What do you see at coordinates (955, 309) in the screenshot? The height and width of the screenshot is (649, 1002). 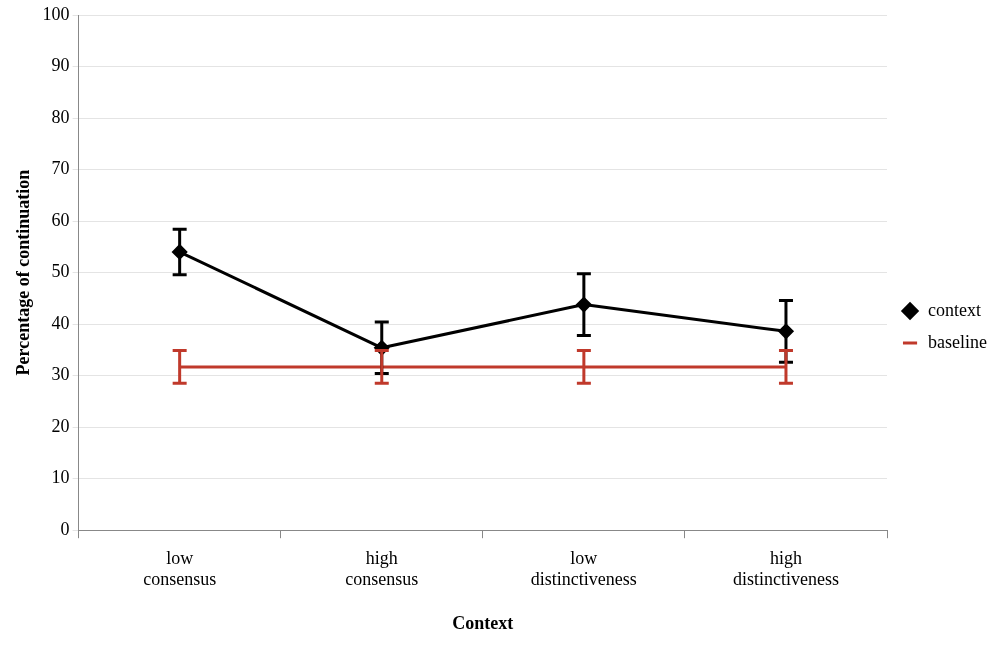 I see `legend-label: context` at bounding box center [955, 309].